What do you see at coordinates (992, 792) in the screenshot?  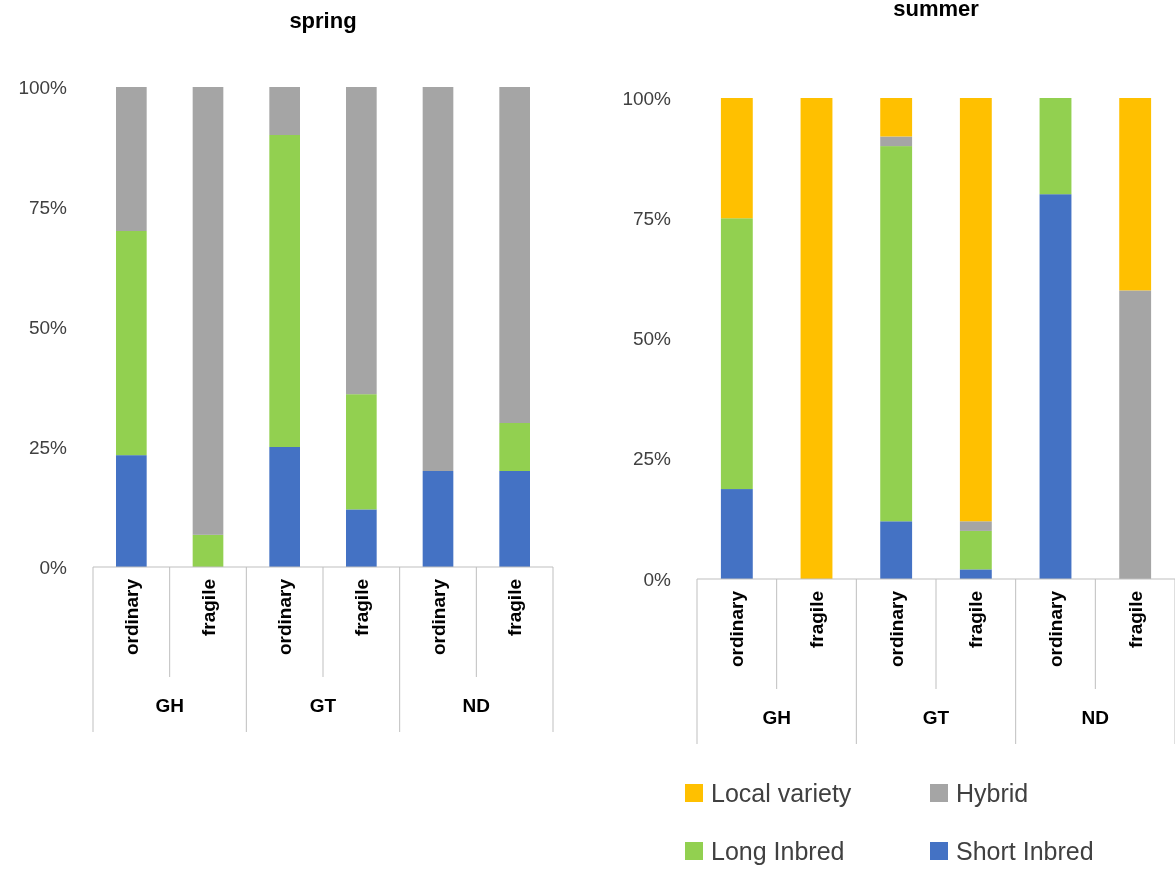 I see `legend-label: Hybrid` at bounding box center [992, 792].